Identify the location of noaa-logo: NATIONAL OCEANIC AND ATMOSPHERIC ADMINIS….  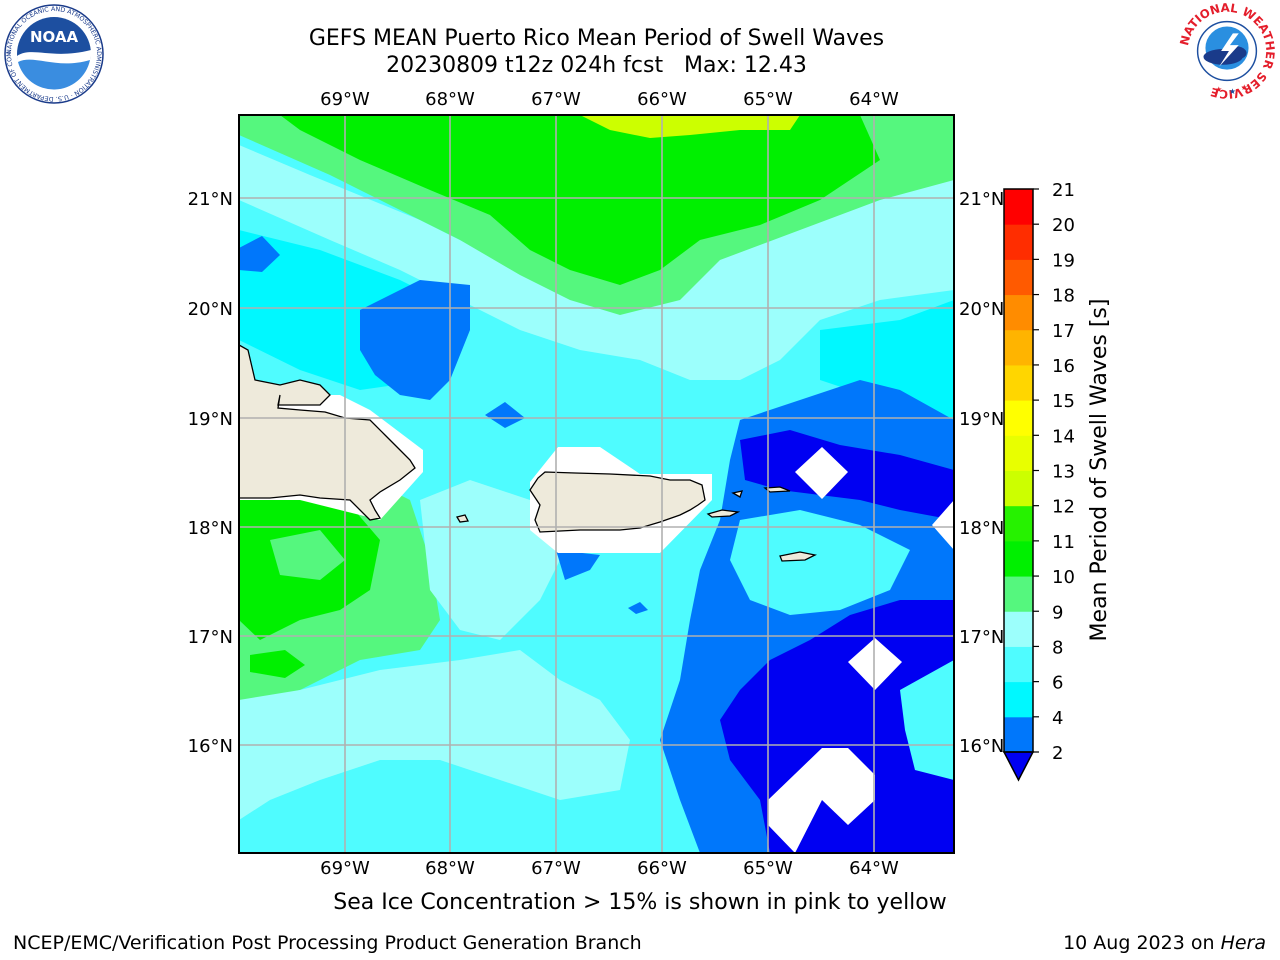
(54, 54).